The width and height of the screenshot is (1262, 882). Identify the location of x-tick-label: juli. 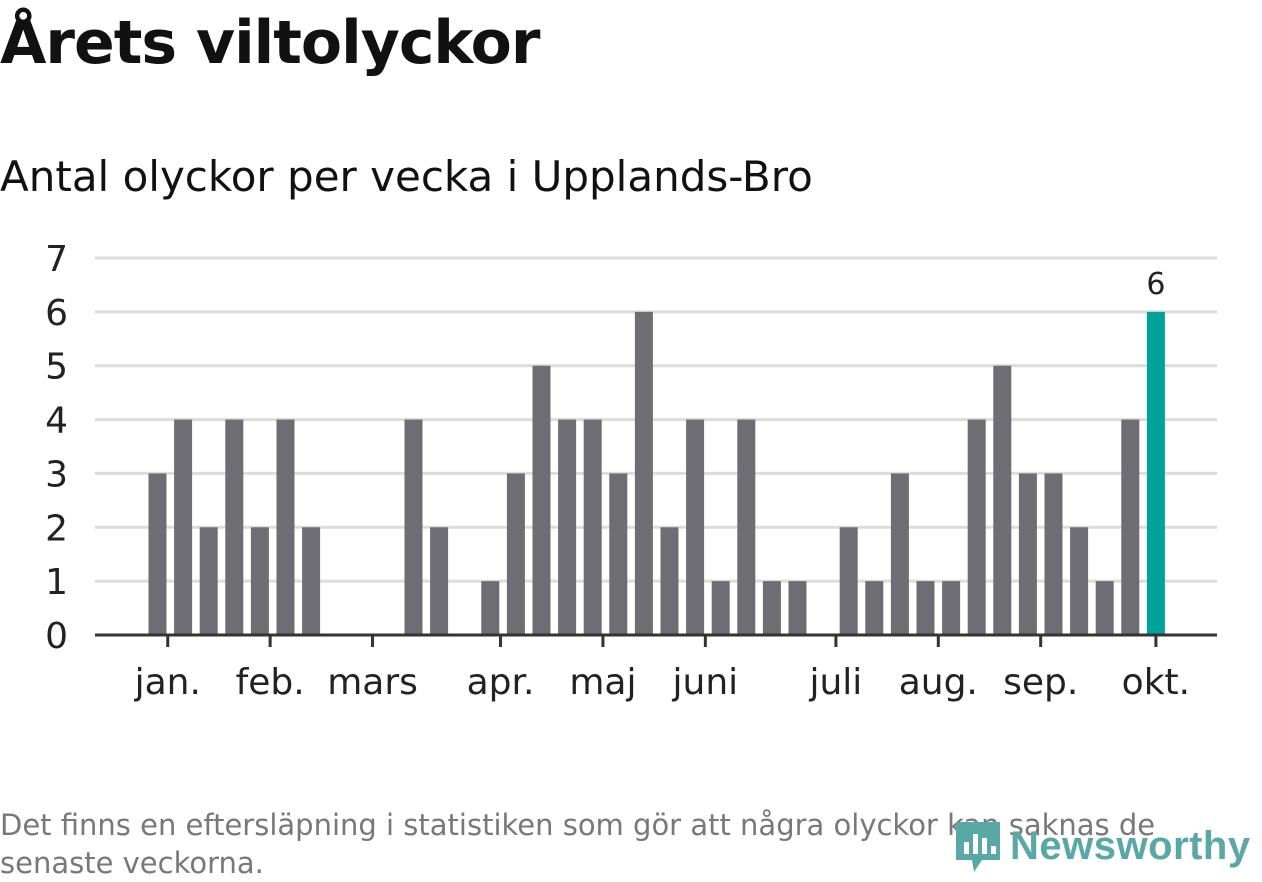
(835, 682).